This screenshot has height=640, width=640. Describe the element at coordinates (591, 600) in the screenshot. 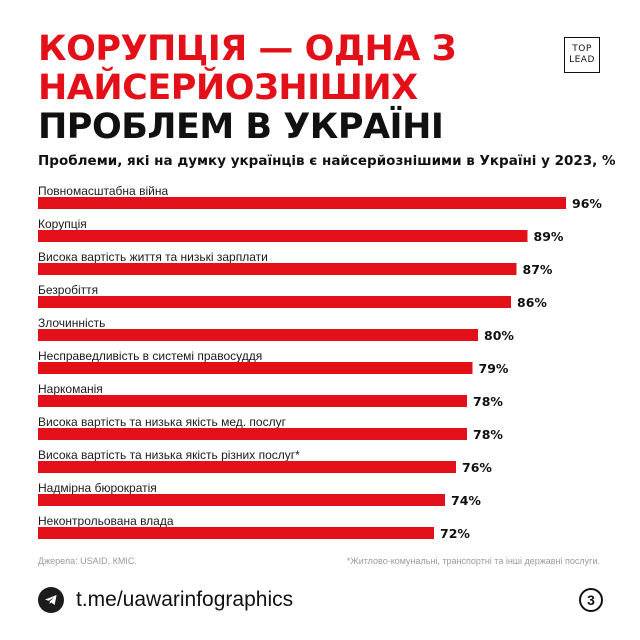

I see `page-number: 3` at that location.